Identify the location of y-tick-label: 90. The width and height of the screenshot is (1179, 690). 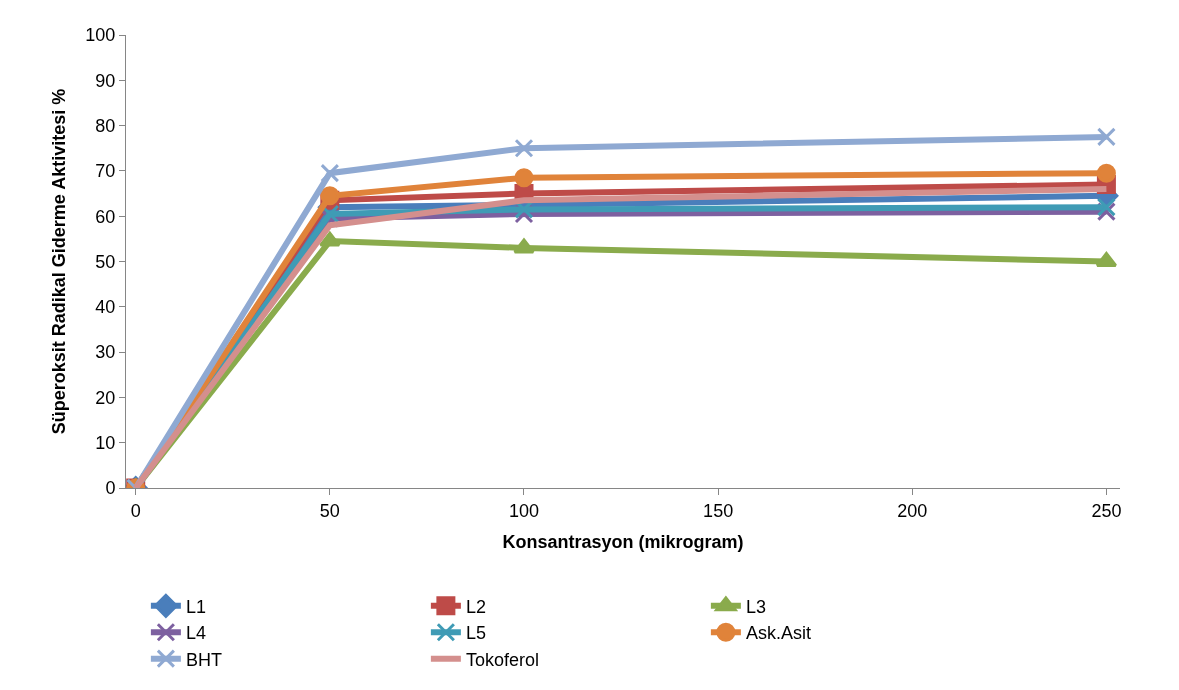
(105, 80).